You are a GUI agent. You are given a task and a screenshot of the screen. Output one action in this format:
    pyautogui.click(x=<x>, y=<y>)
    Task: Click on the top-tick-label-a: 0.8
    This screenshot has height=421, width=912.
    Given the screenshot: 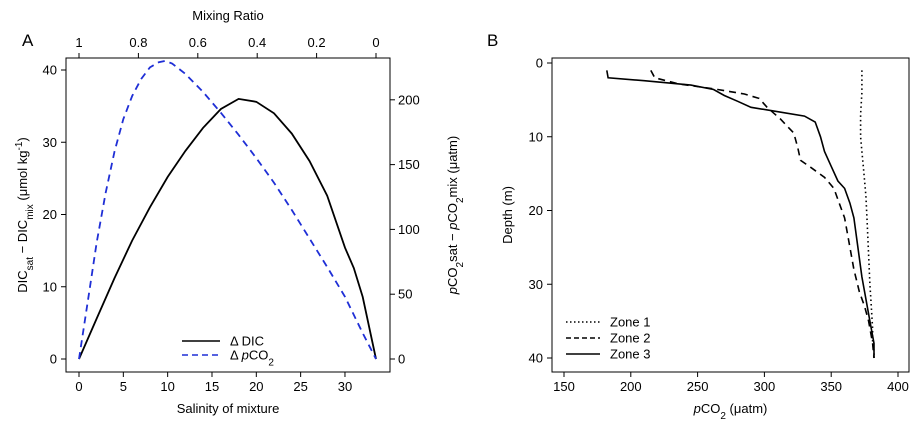 What is the action you would take?
    pyautogui.click(x=138, y=42)
    